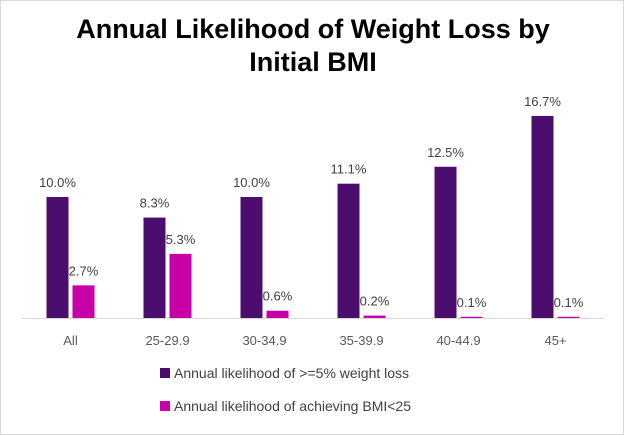 The height and width of the screenshot is (435, 624). I want to click on data-label-series2-3: 0.2%, so click(375, 301).